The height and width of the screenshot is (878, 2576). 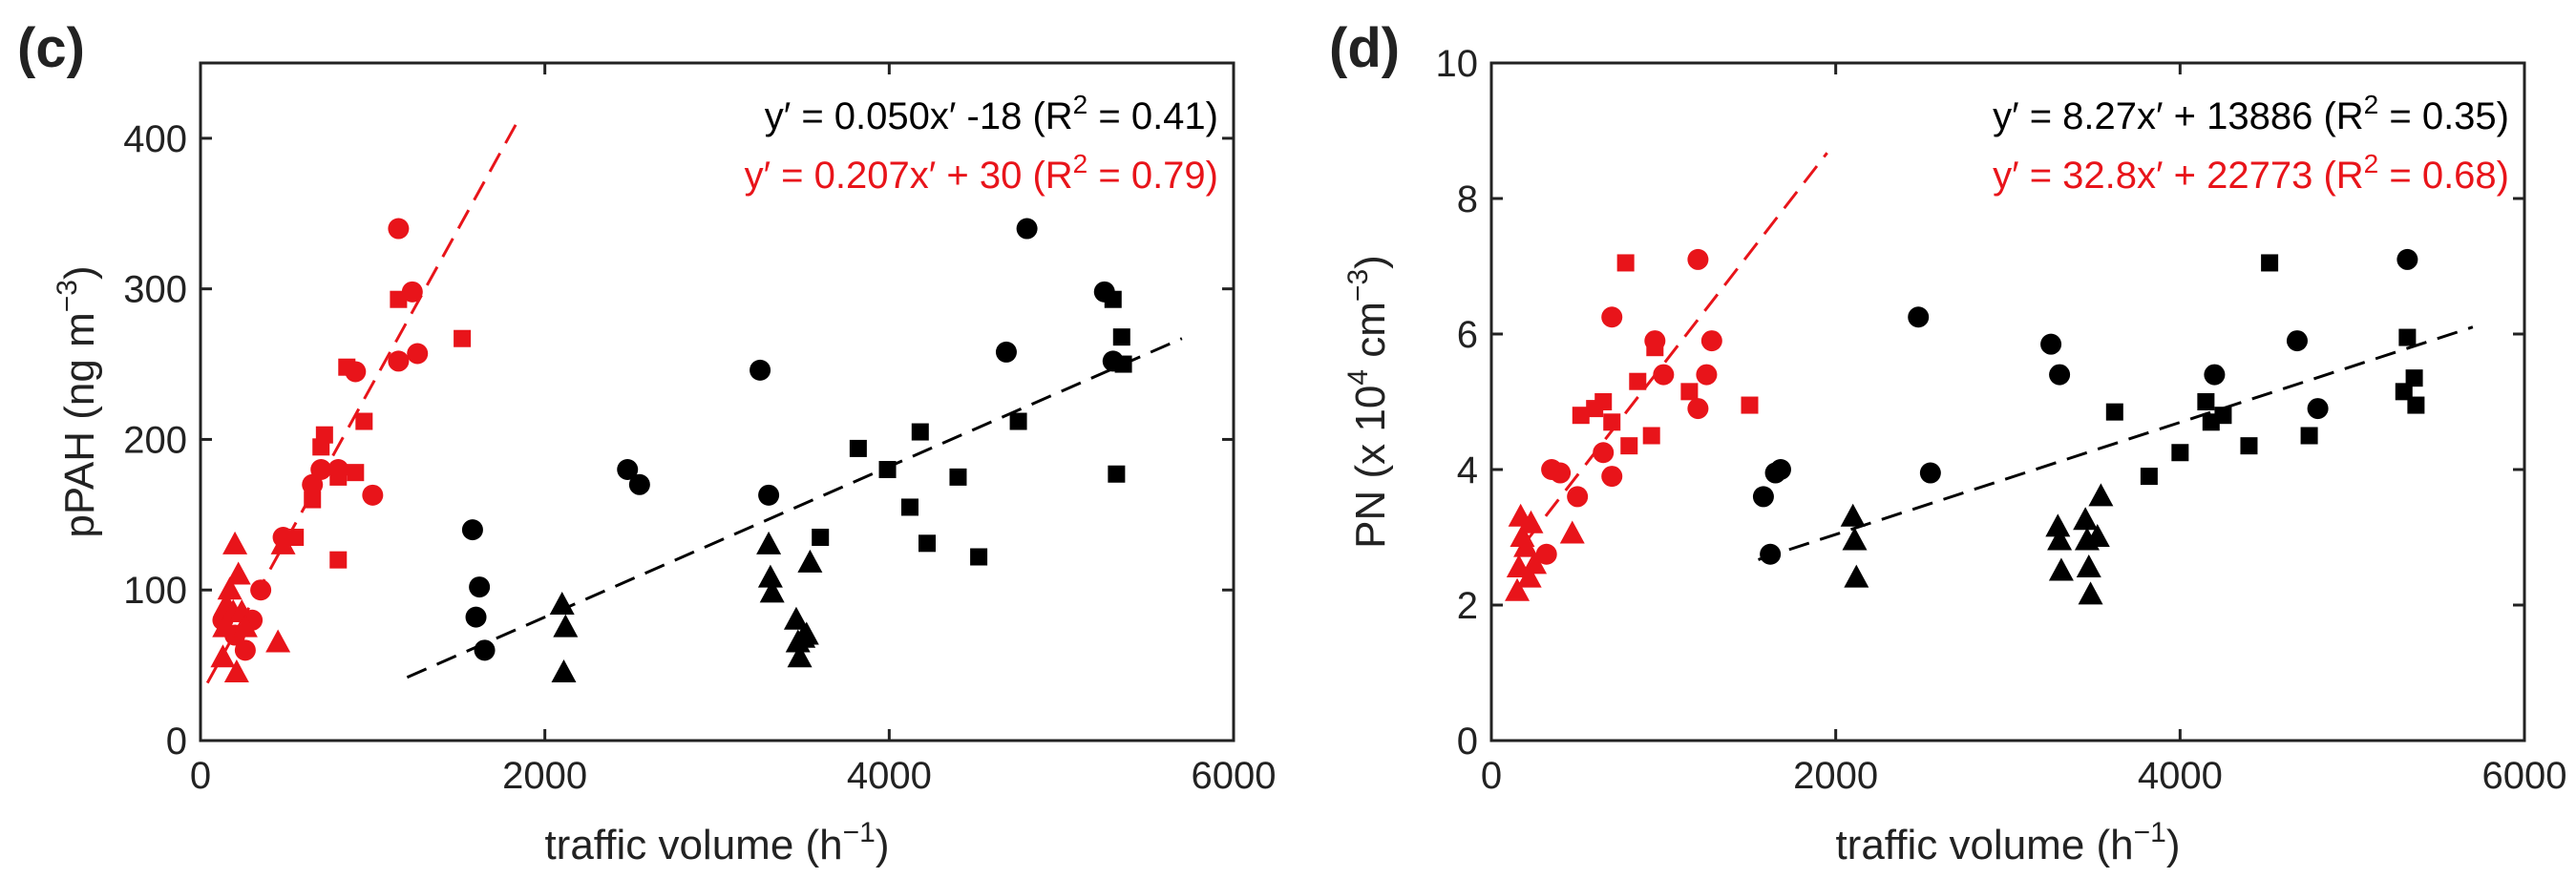 What do you see at coordinates (2251, 173) in the screenshot?
I see `equation-red: y′ = 32.8x′ + 22773 (R2 = 0.68)` at bounding box center [2251, 173].